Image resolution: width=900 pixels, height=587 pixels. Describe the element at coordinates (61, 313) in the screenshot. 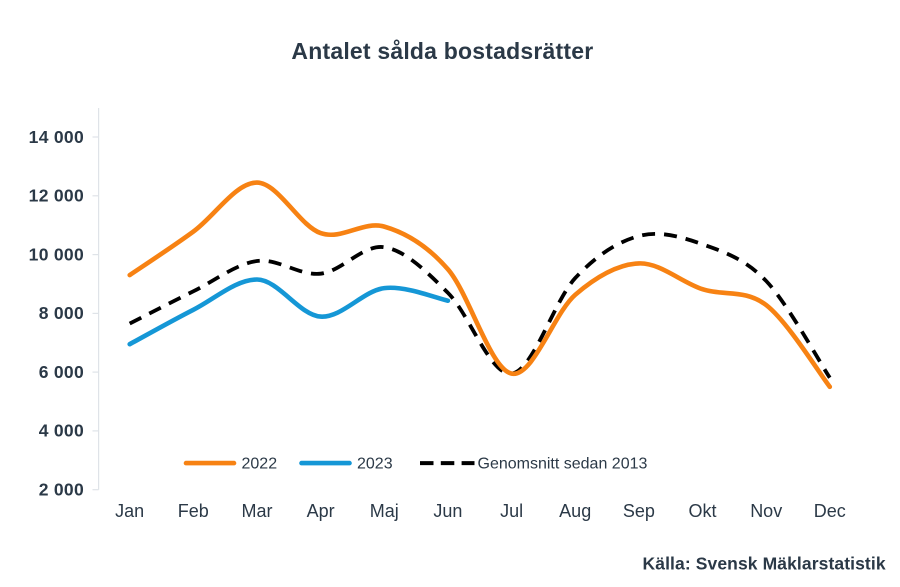

I see `svg-text: 8 000` at that location.